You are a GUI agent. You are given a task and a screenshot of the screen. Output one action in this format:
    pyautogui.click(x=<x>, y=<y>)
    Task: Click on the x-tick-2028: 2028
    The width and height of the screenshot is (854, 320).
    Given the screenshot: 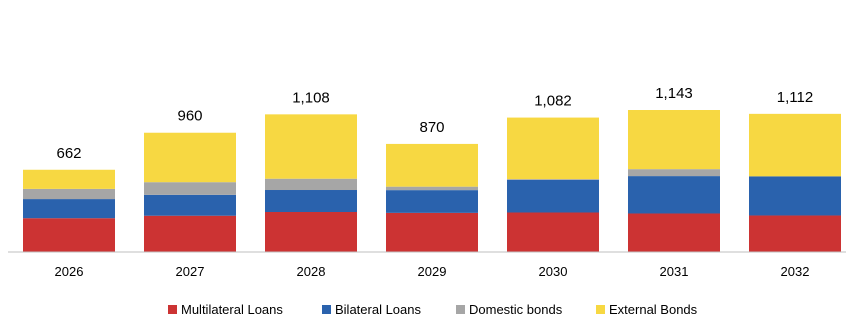 What is the action you would take?
    pyautogui.click(x=311, y=271)
    